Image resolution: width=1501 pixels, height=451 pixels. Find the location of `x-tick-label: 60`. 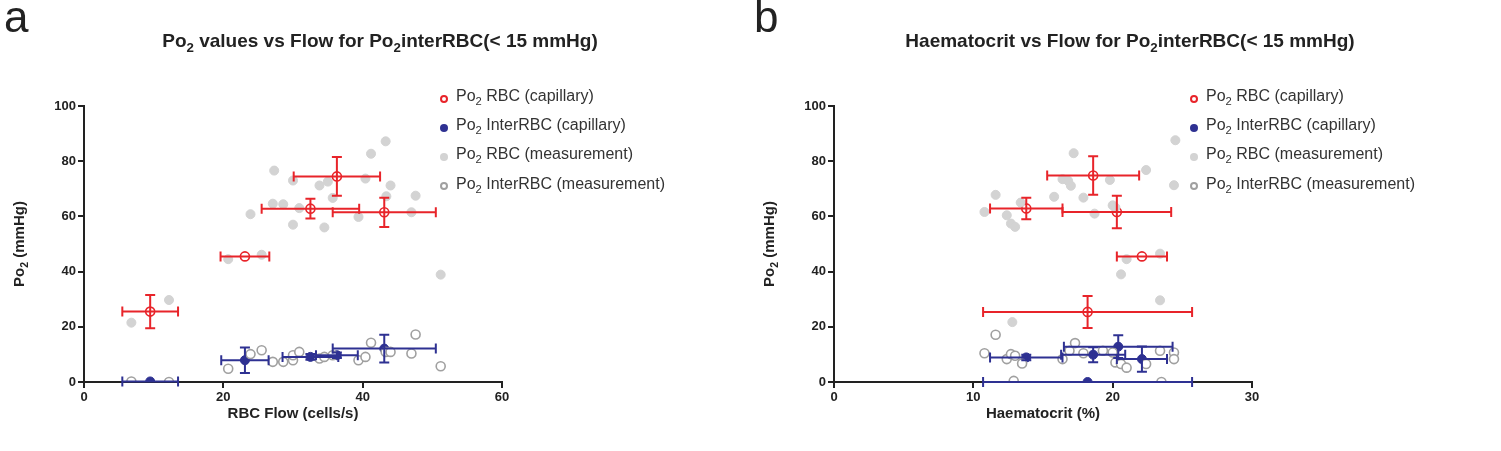

x-tick-label: 60 is located at coordinates (502, 397).